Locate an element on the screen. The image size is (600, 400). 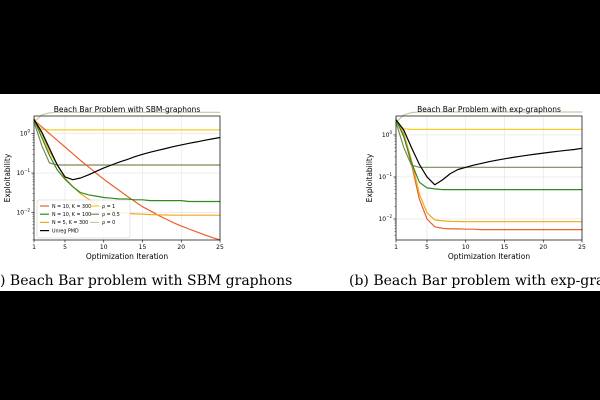
legend-label-6: ρ = 0 is located at coordinates (108, 223).